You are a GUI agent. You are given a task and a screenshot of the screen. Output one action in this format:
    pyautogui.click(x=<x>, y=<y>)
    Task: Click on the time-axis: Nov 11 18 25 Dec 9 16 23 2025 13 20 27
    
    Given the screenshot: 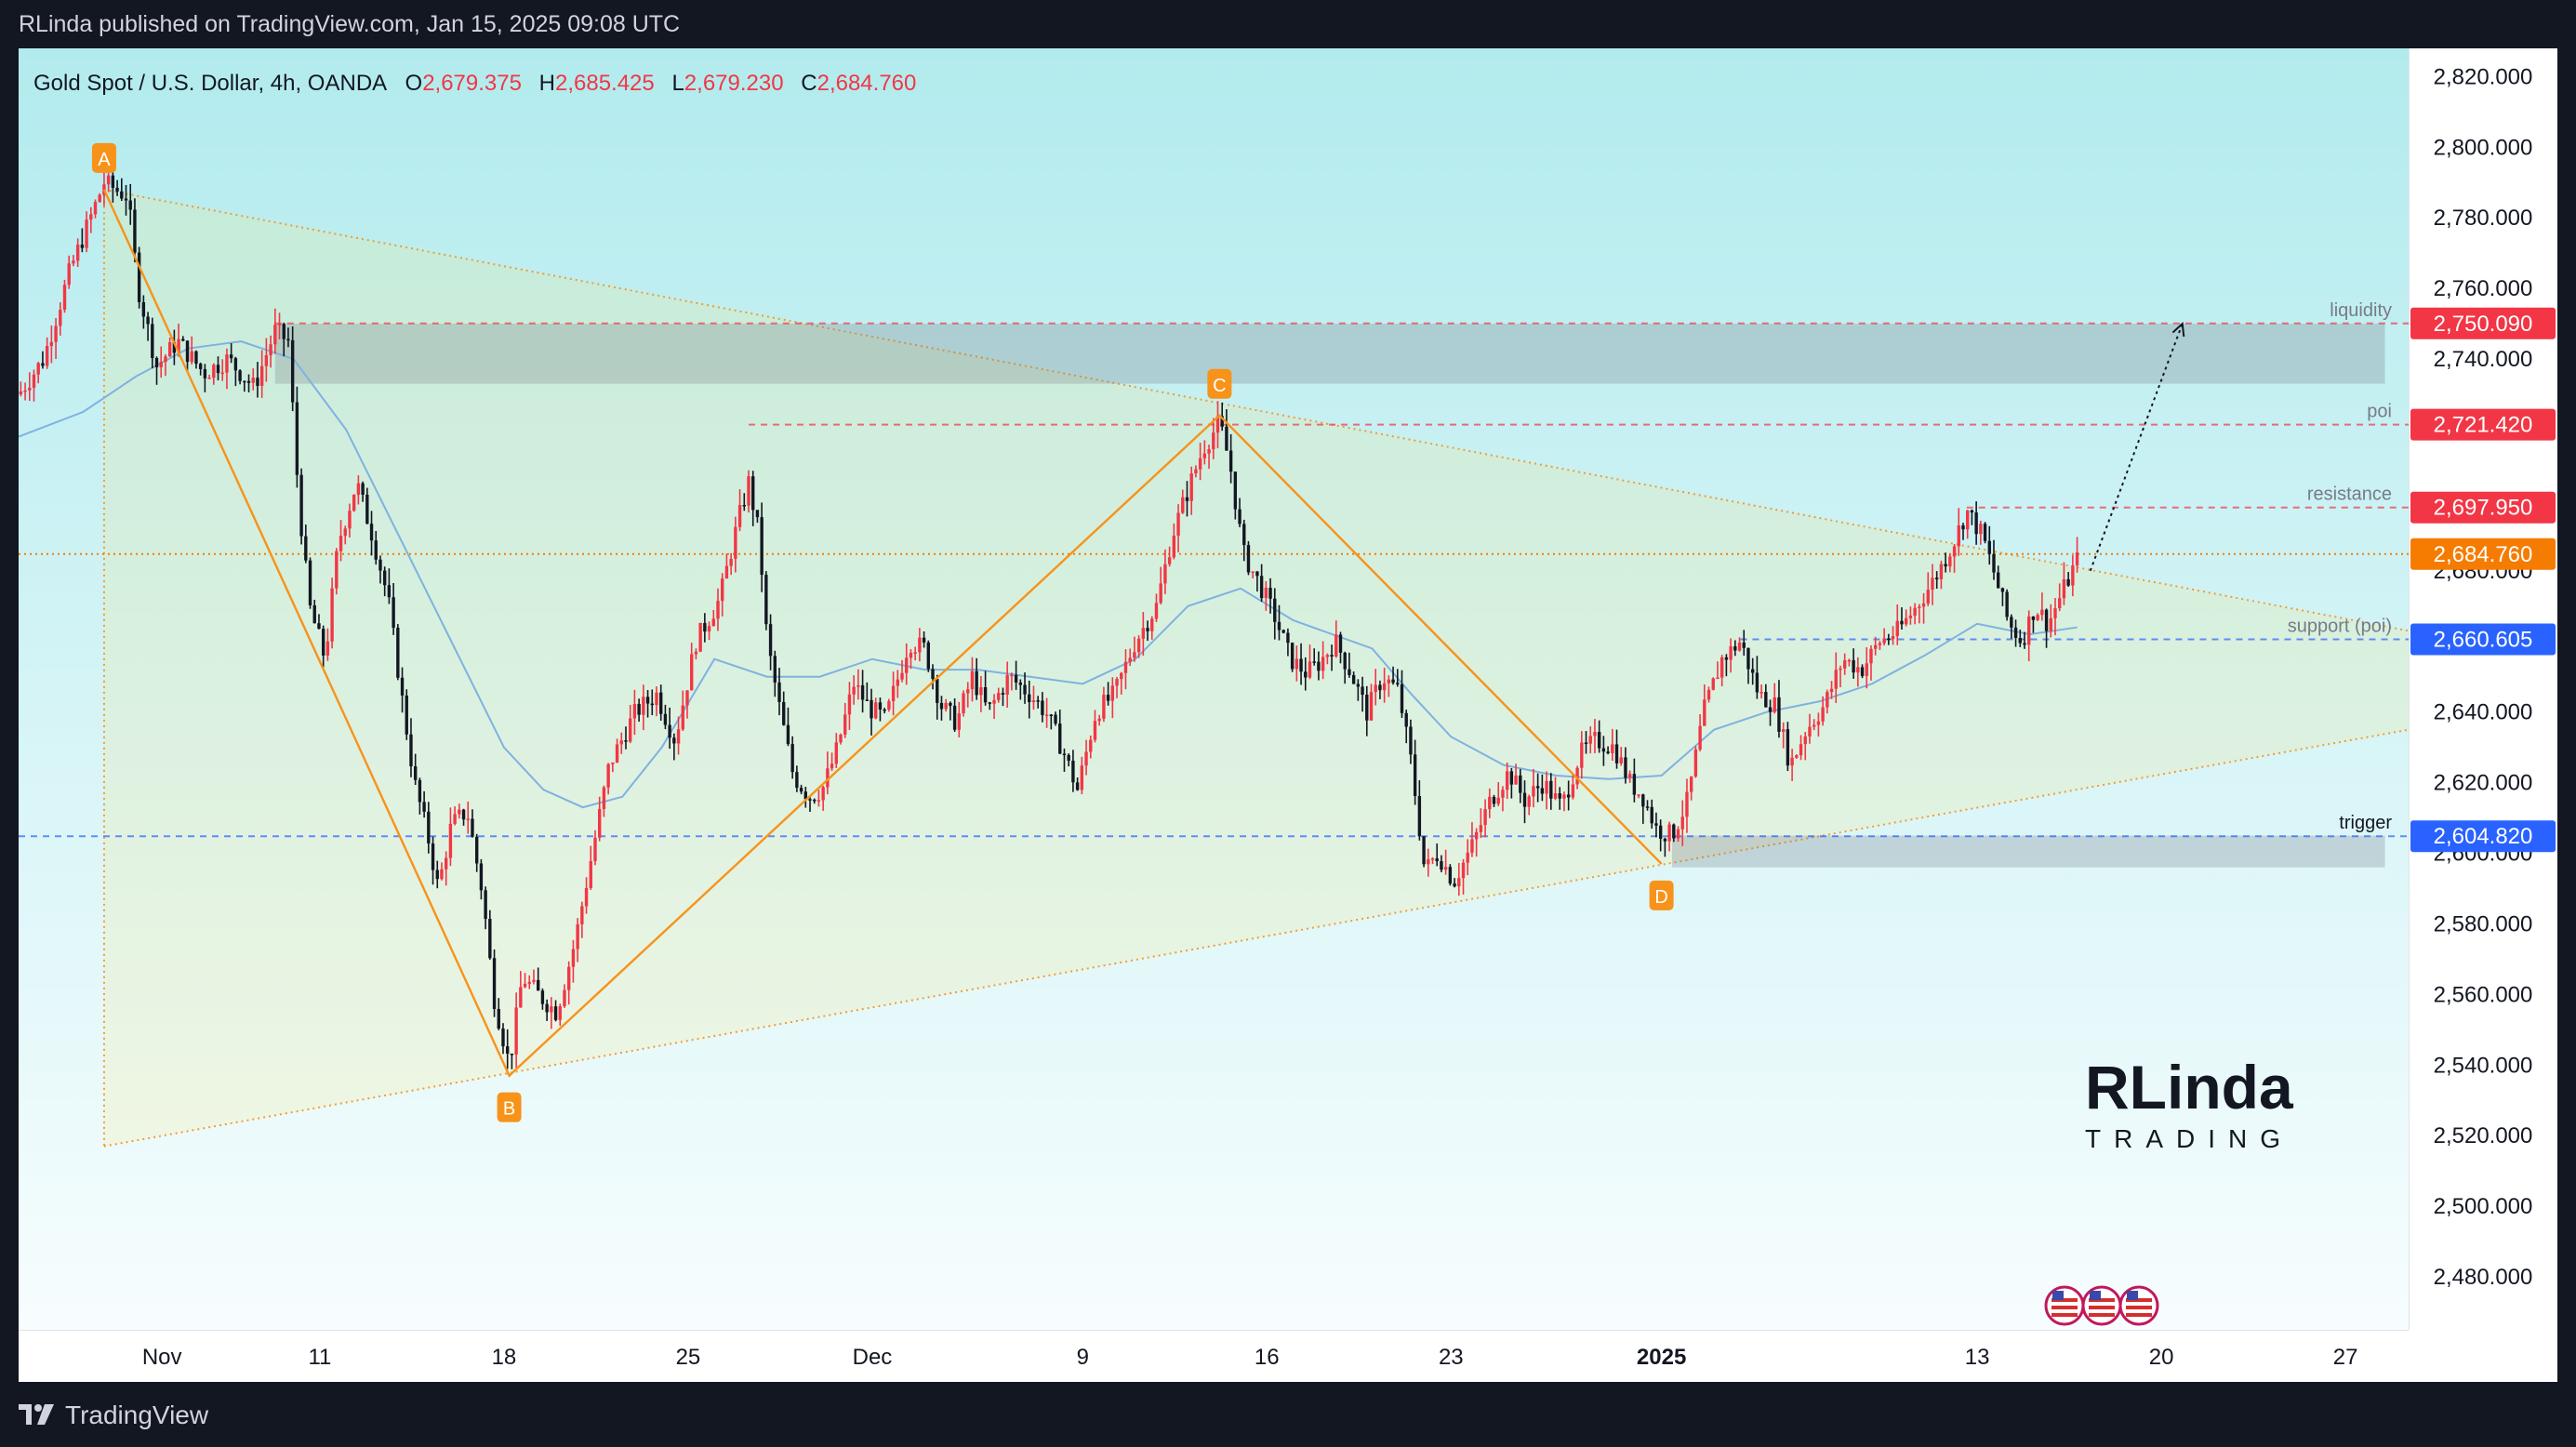 What is the action you would take?
    pyautogui.click(x=1250, y=1357)
    